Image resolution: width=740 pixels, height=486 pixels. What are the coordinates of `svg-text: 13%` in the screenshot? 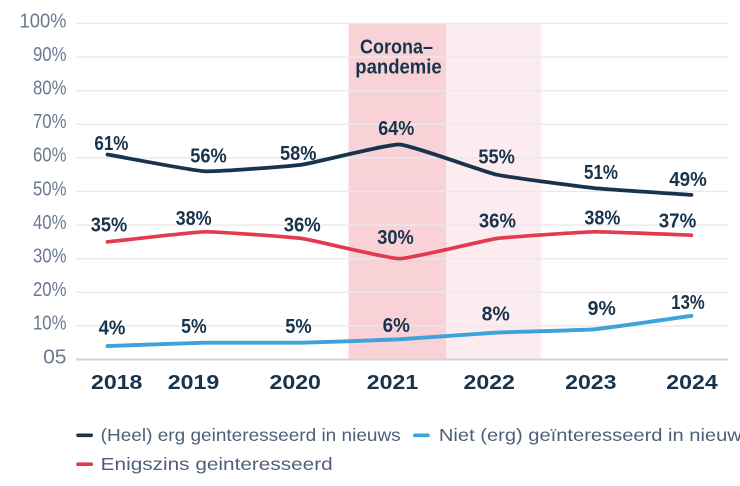 It's located at (688, 303).